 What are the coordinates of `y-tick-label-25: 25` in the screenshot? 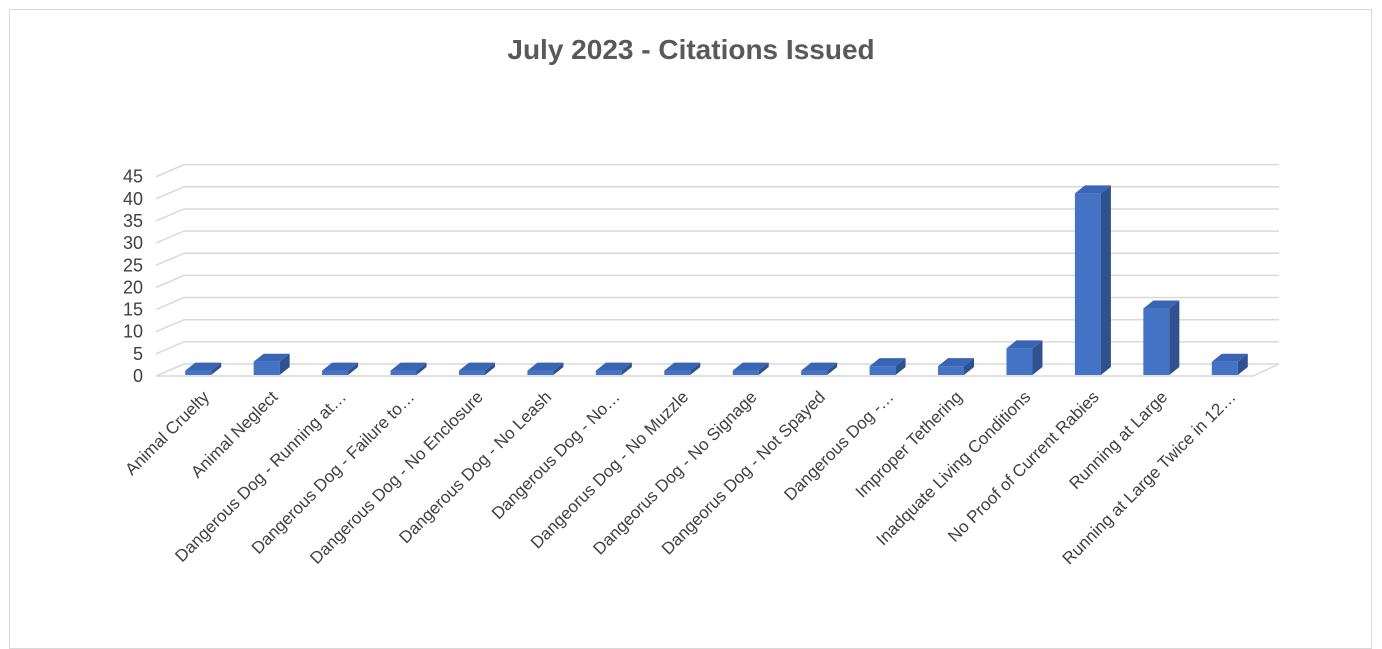 It's located at (133, 265).